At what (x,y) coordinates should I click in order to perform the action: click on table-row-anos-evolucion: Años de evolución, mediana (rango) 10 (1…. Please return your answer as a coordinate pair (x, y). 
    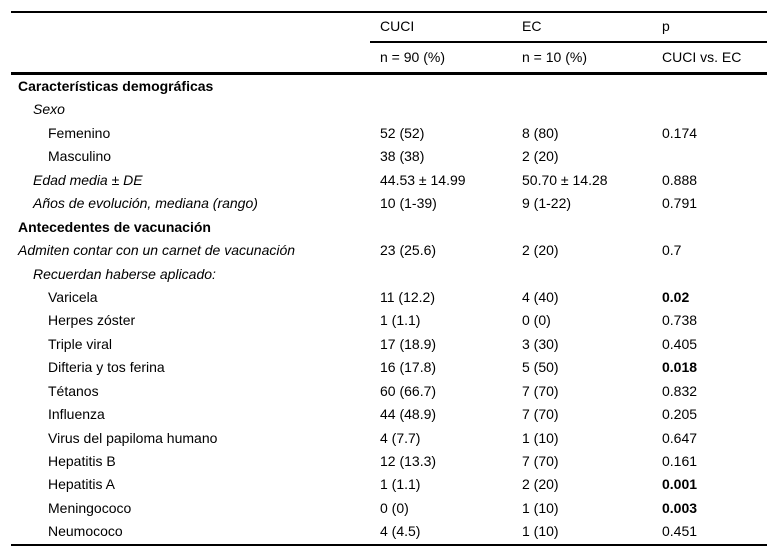
    Looking at the image, I should click on (389, 203).